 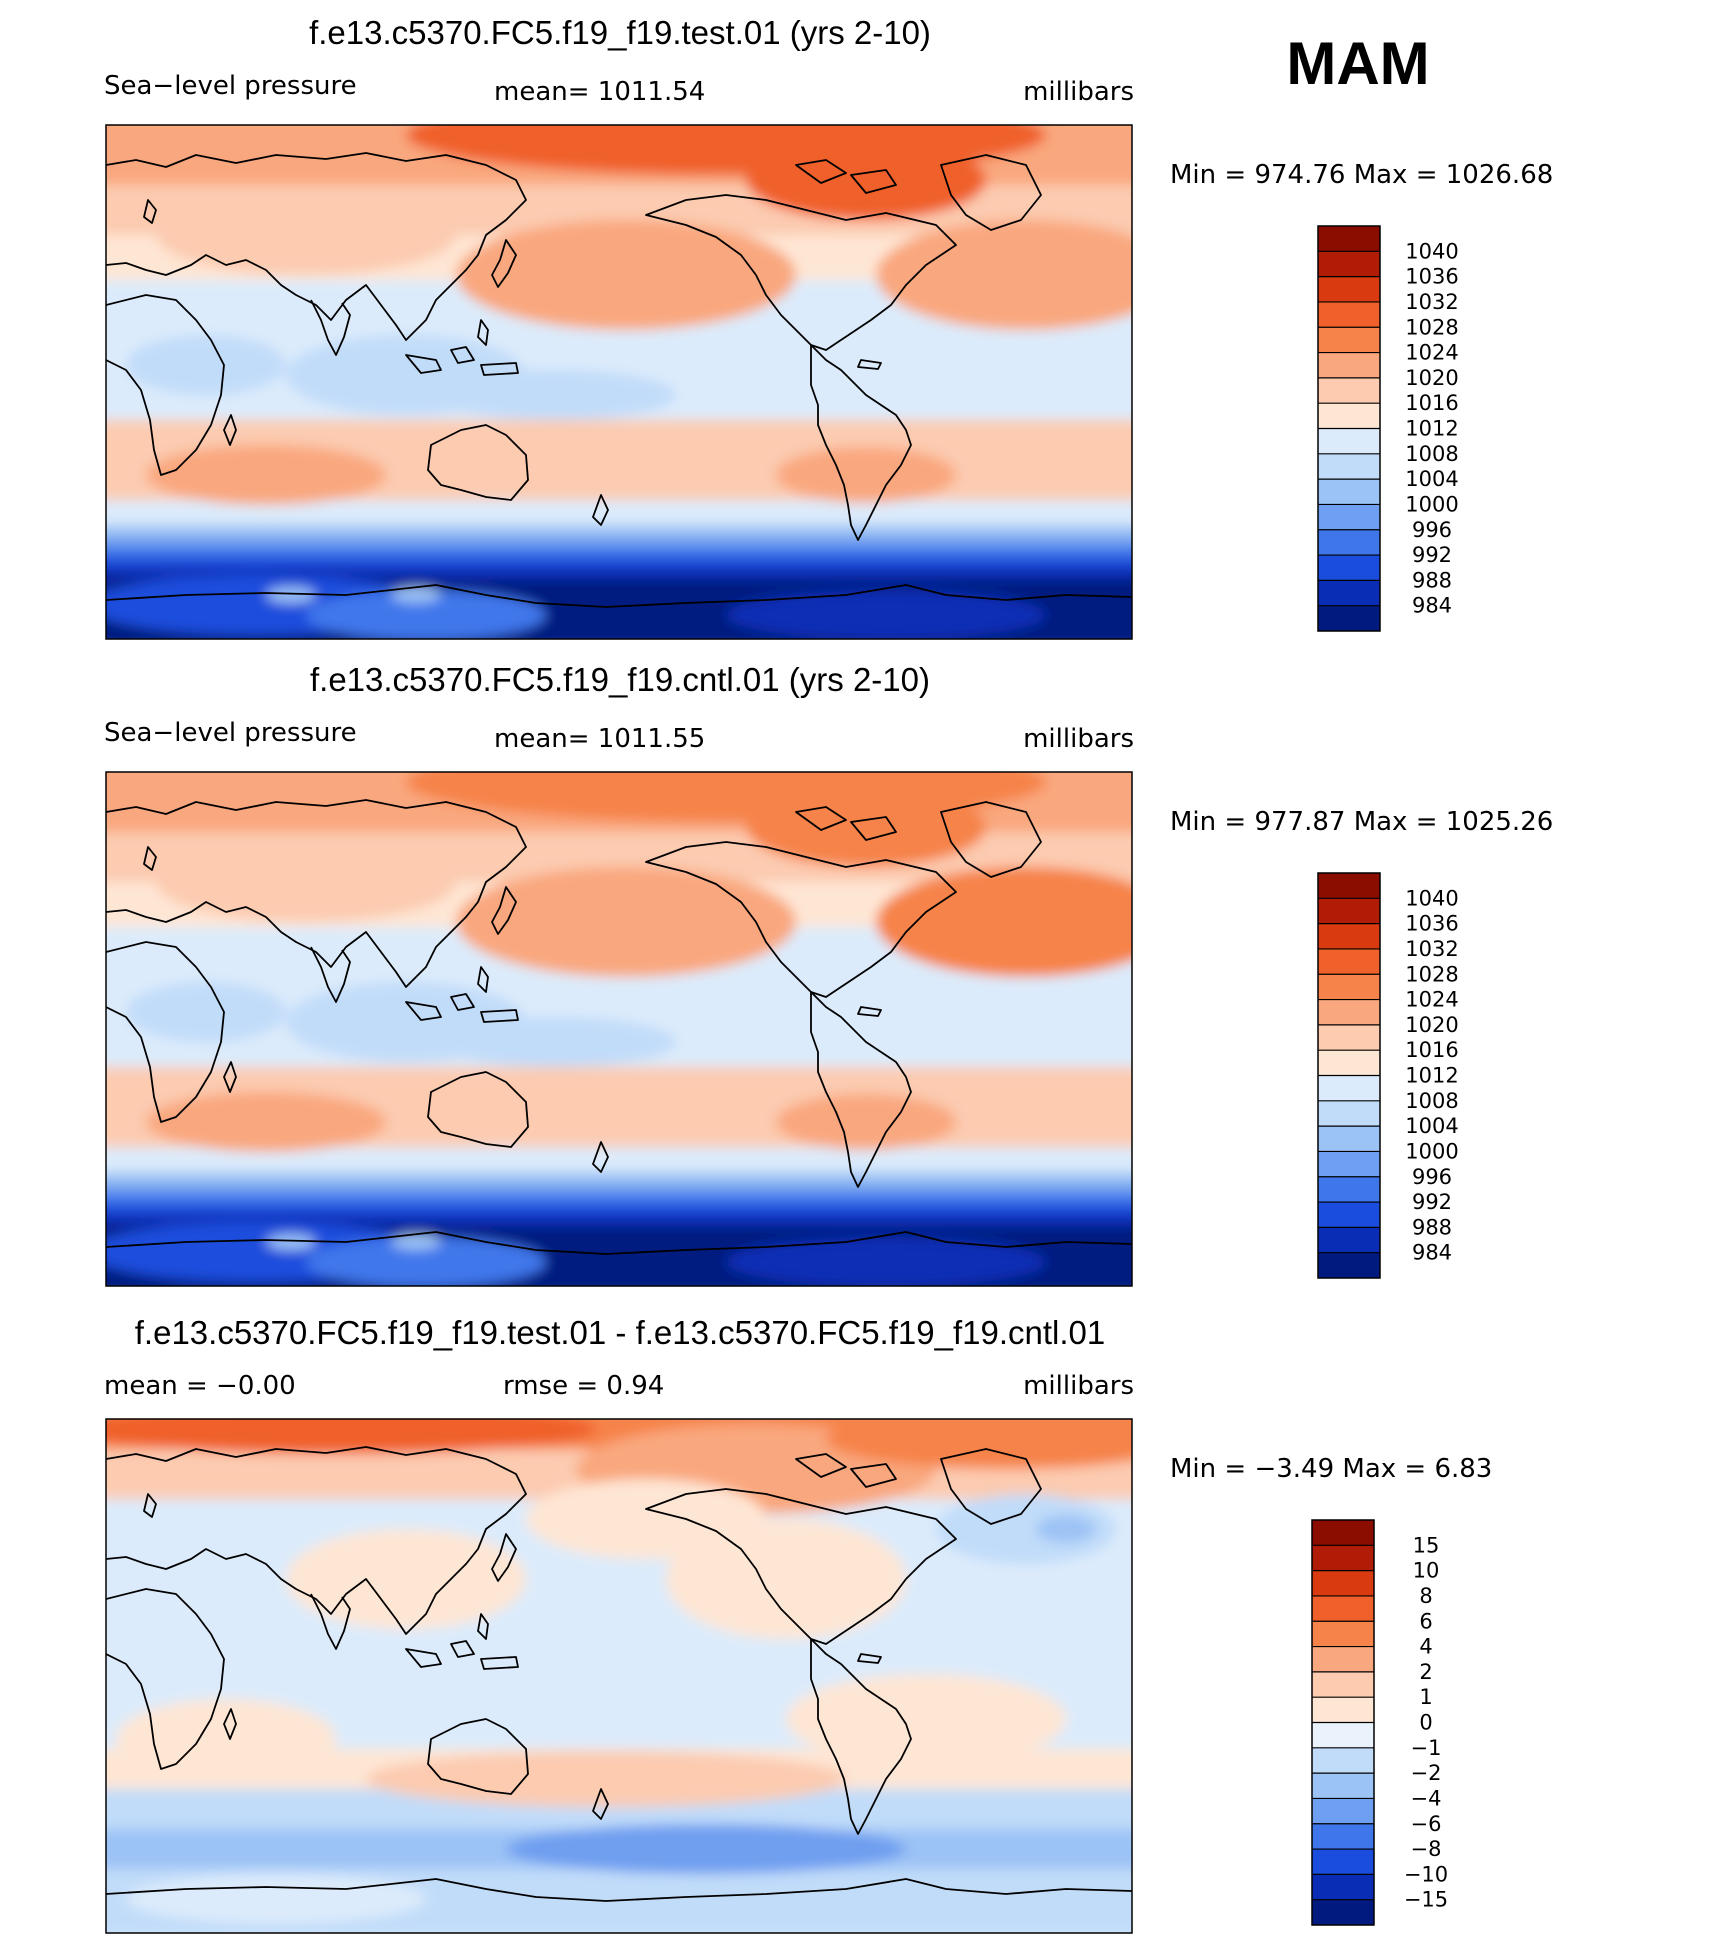 I want to click on colorbar-tick-label: 0, so click(x=1425, y=1723).